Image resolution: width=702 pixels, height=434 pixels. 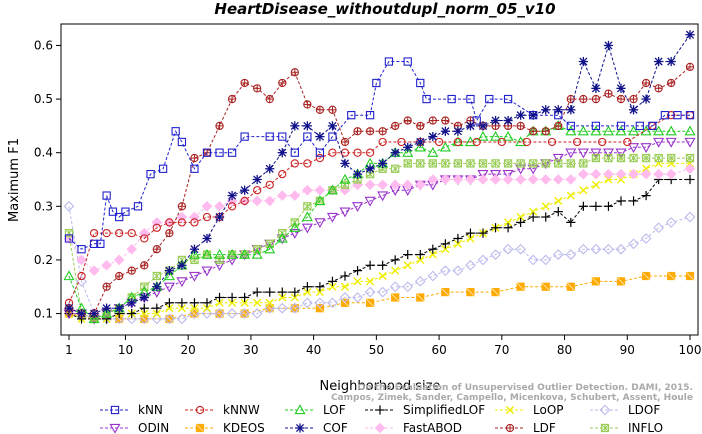 I want to click on legend-marker-ldf, so click(x=510, y=428).